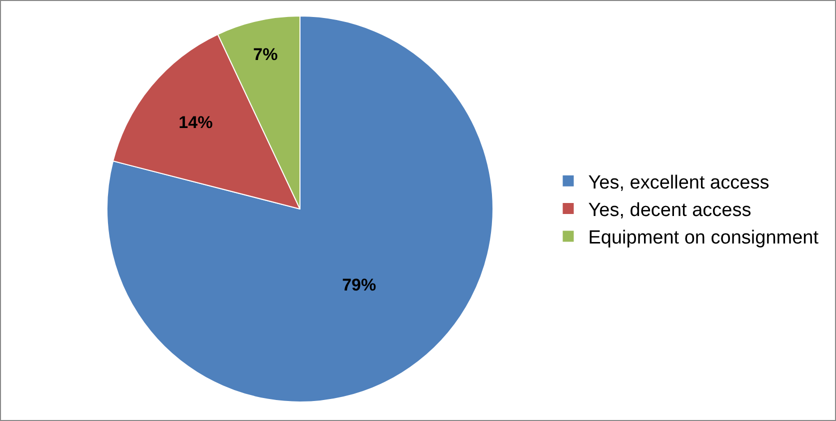 This screenshot has width=836, height=421. What do you see at coordinates (195, 122) in the screenshot?
I see `data-label: 14%` at bounding box center [195, 122].